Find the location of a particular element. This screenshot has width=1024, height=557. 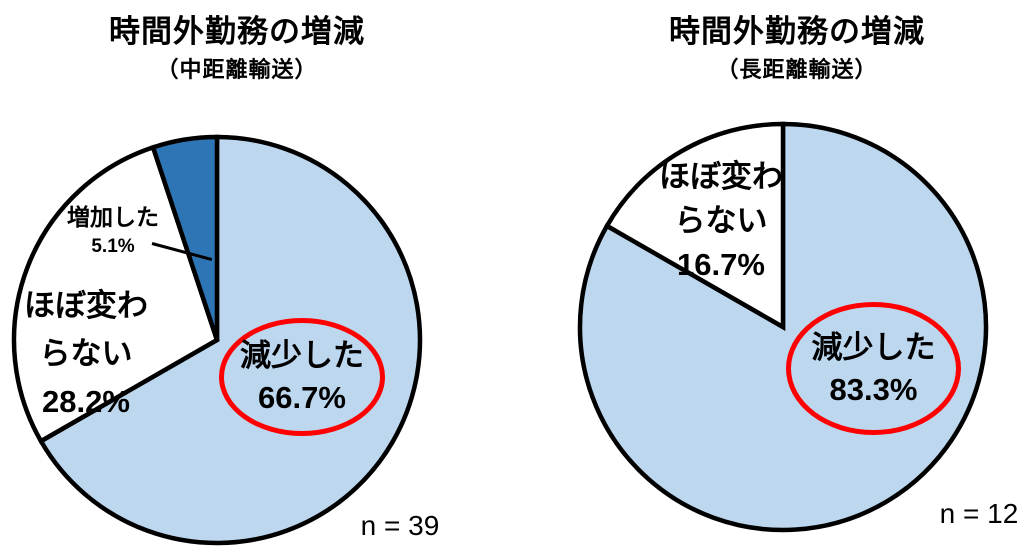

slice-label-decrease-long-text: 減少した is located at coordinates (873, 347).